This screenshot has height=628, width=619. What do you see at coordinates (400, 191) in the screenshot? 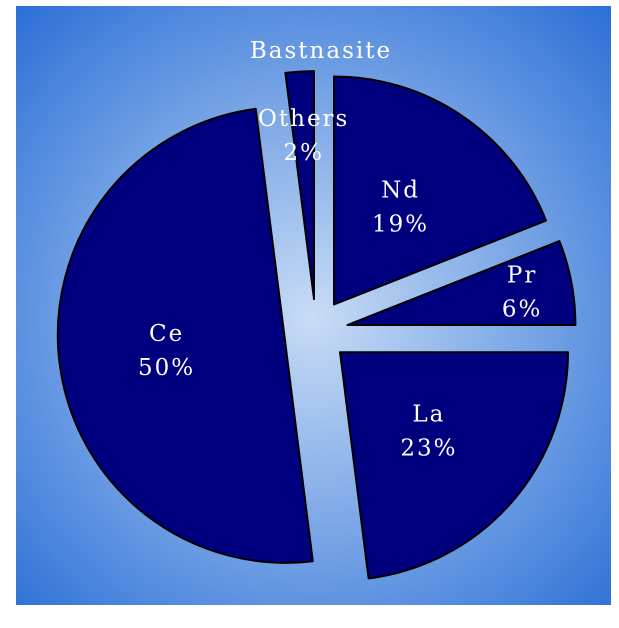
I see `slice-label-name-nd: Nd` at bounding box center [400, 191].